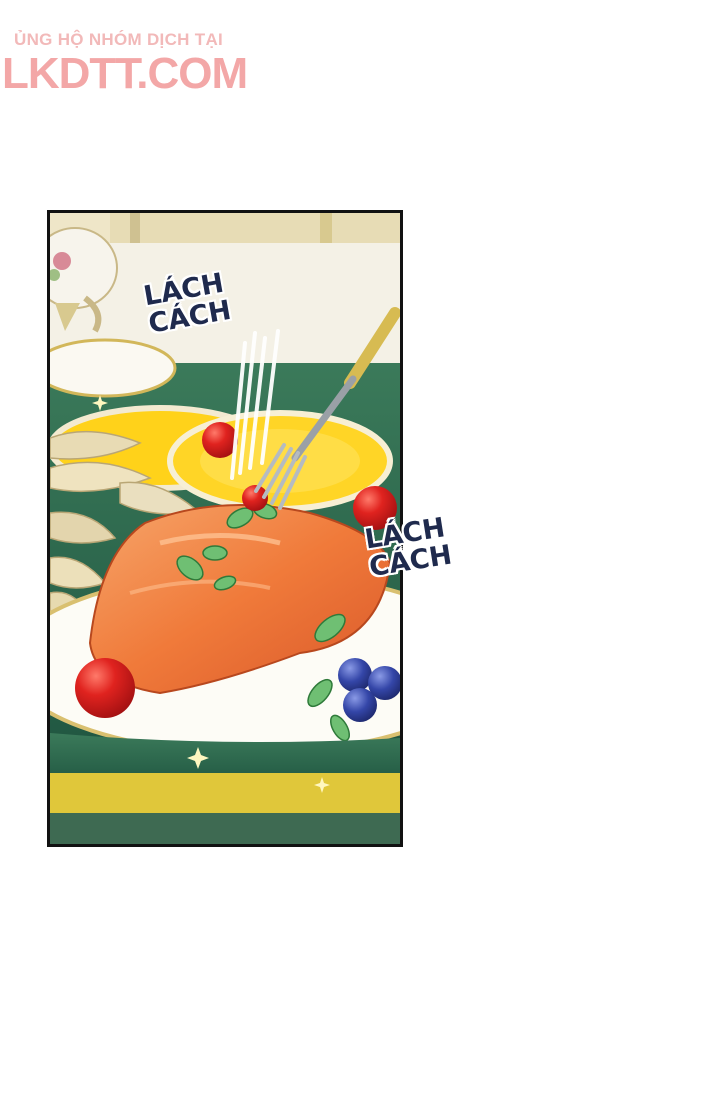 The image size is (720, 1098). What do you see at coordinates (119, 39) in the screenshot?
I see `watermark-tagline: ỦNG HỘ NHÓM DỊCH TẠI` at bounding box center [119, 39].